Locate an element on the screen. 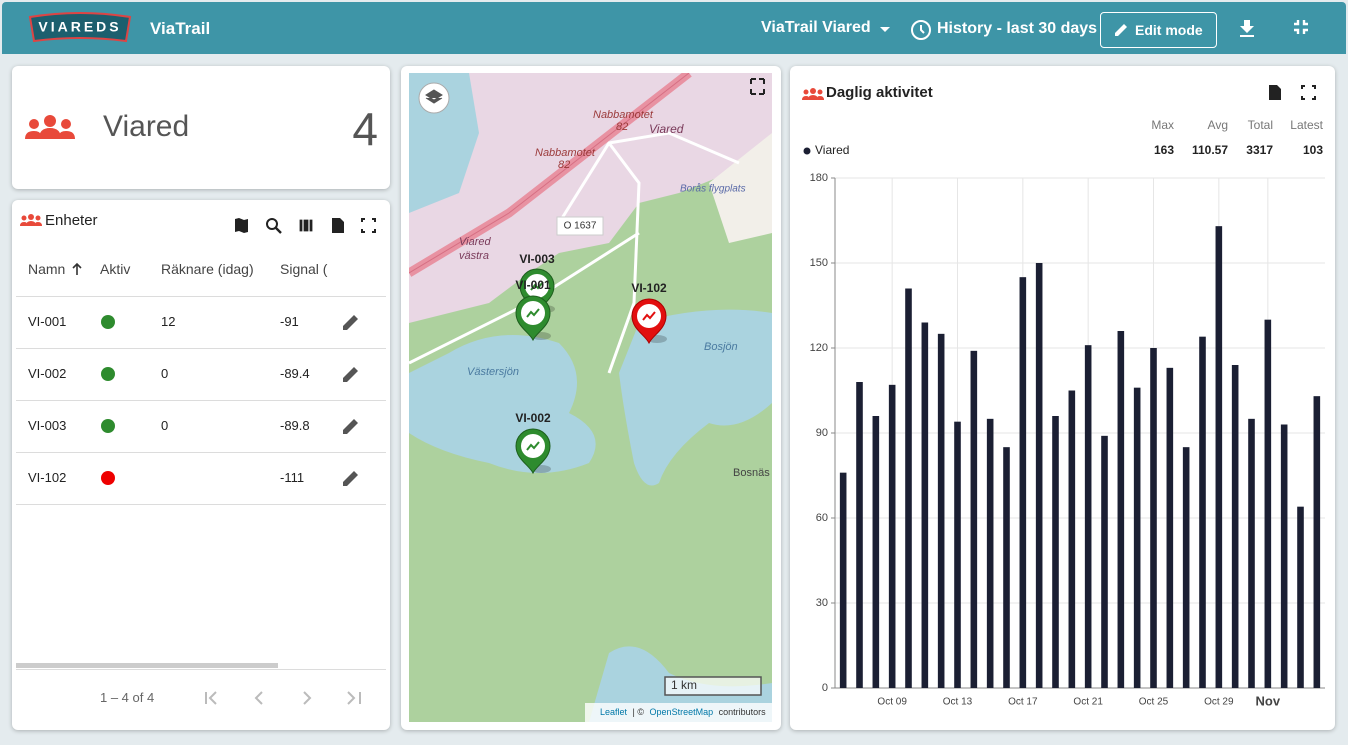  logo: VIAREDS is located at coordinates (80, 29).